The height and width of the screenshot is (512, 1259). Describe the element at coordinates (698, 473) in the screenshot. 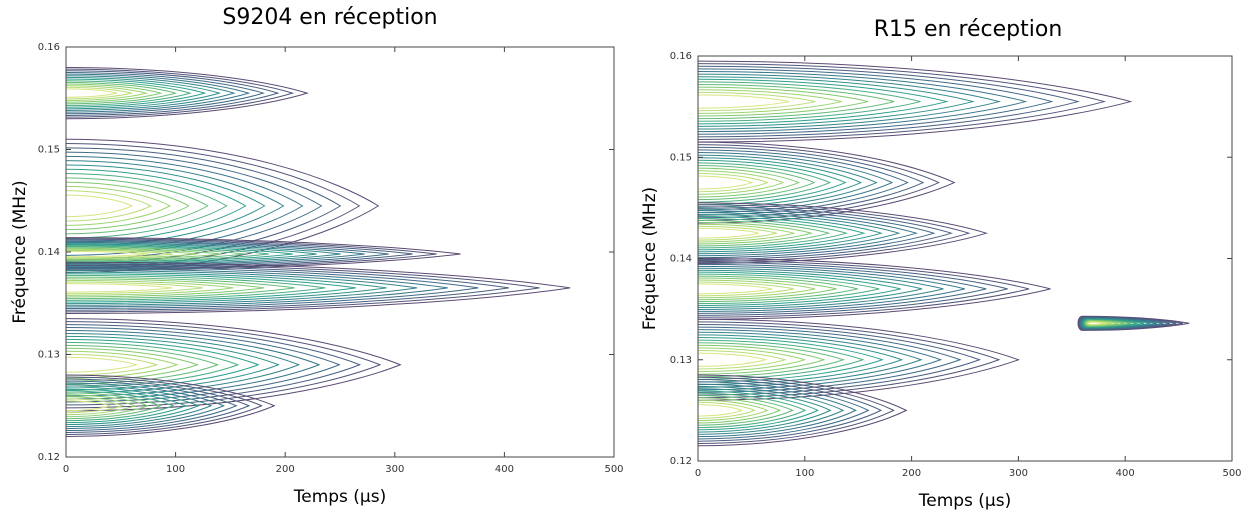

I see `x-tick-label: 0` at that location.